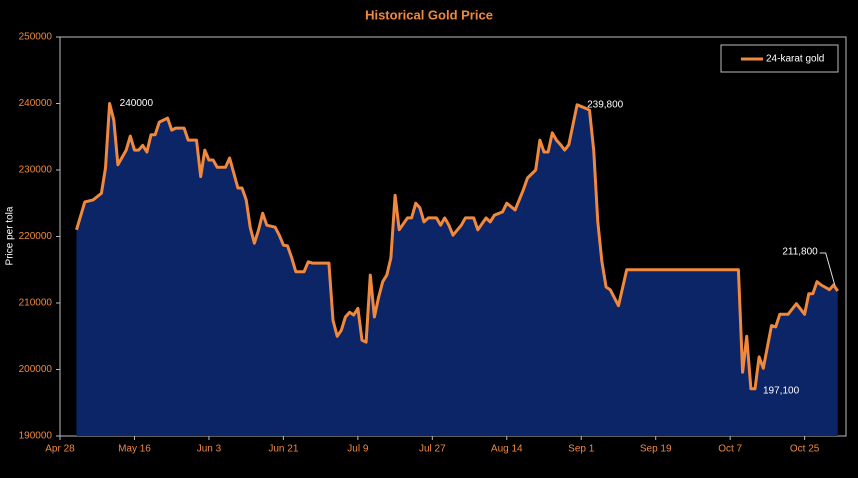 This screenshot has height=478, width=858. I want to click on x-tick-label: Sep 1, so click(581, 449).